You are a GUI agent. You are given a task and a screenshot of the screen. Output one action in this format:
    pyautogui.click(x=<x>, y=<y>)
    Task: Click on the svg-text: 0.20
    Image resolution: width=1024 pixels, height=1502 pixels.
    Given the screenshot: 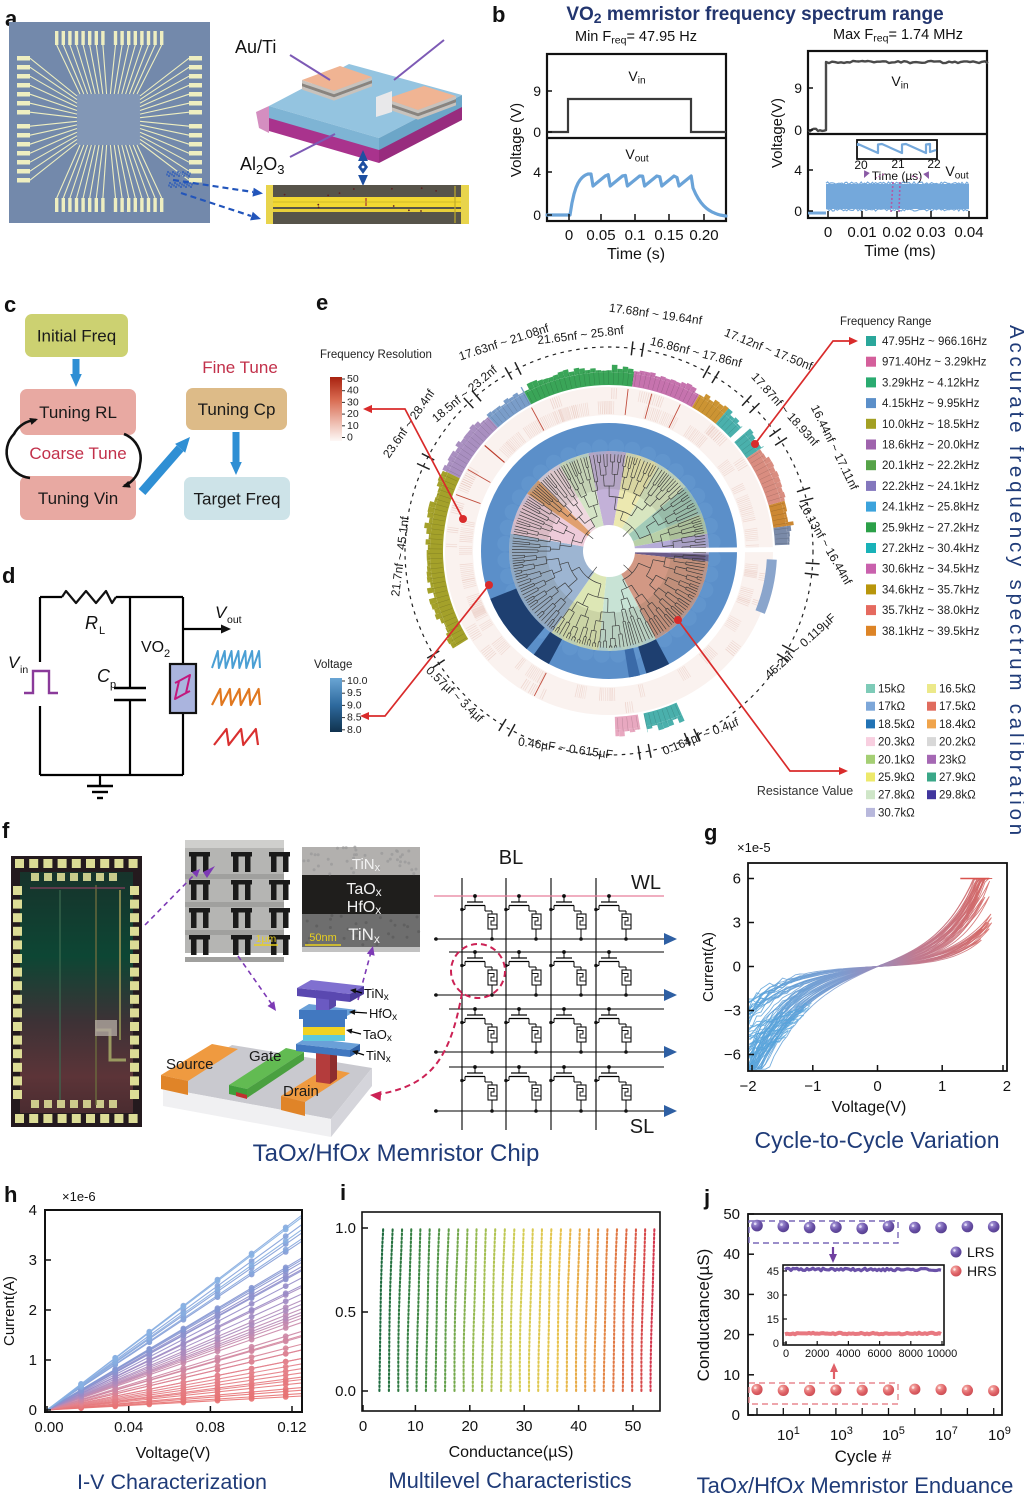 What is the action you would take?
    pyautogui.click(x=703, y=235)
    